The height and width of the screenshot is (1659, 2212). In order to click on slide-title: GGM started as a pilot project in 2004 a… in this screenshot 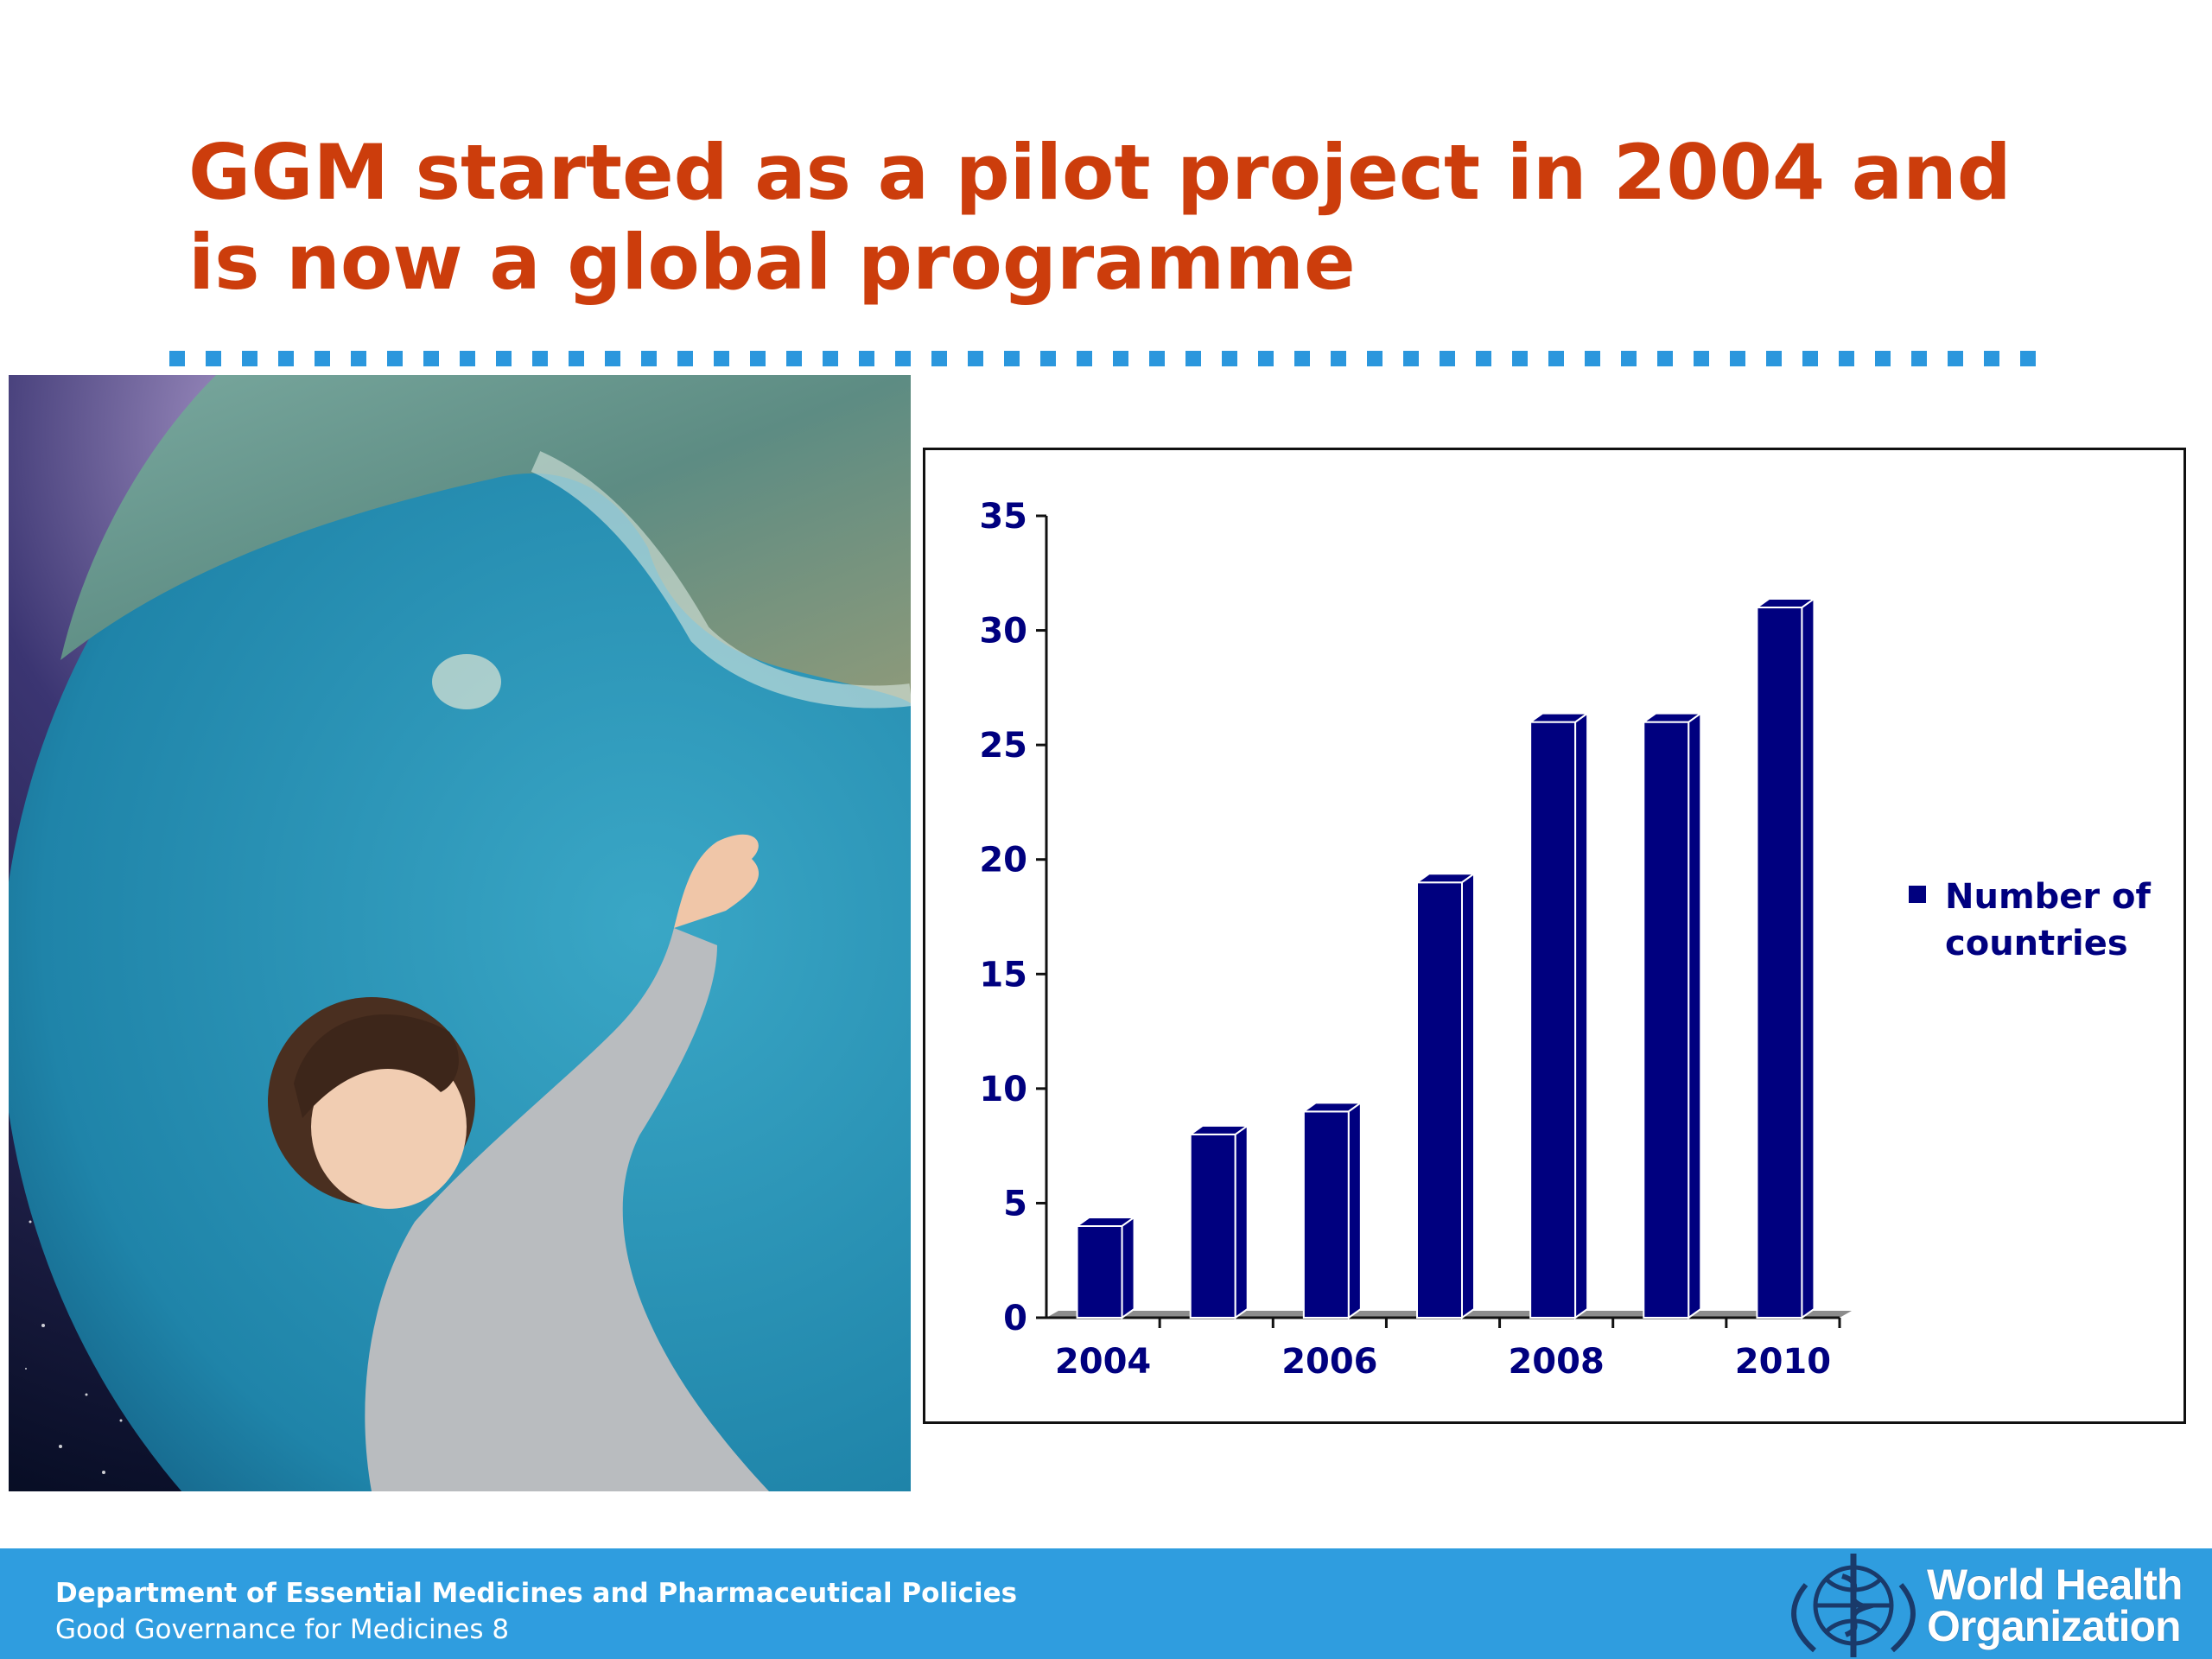, I will do `click(1100, 218)`.